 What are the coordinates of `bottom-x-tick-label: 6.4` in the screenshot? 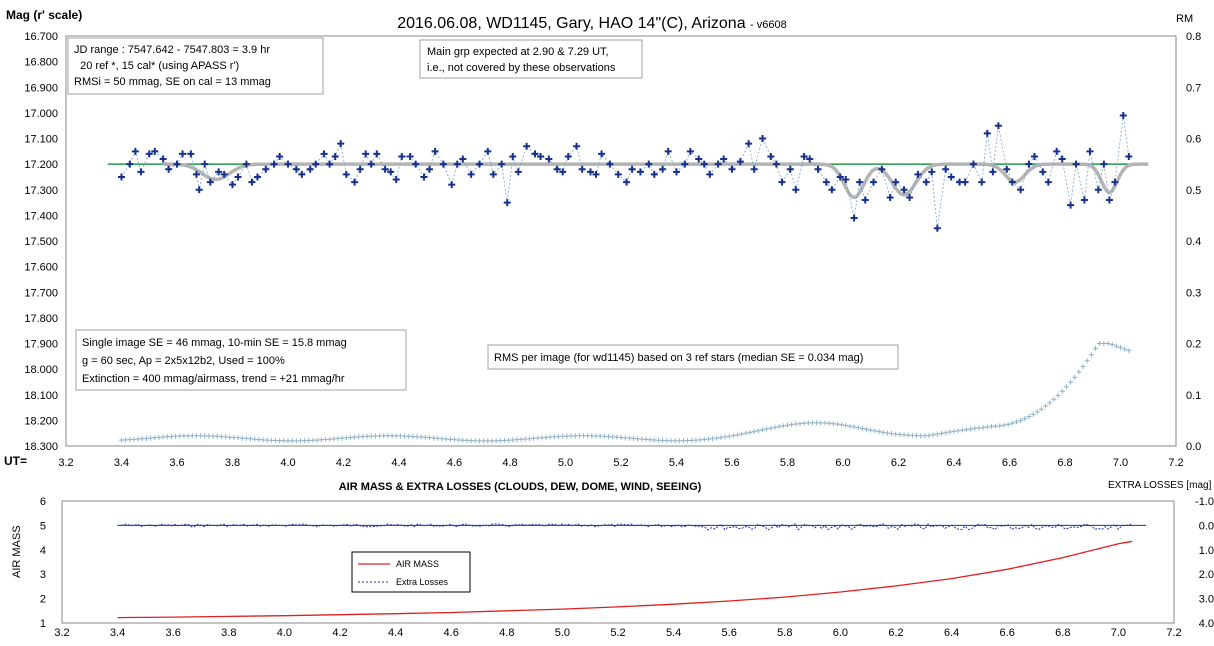 It's located at (951, 633).